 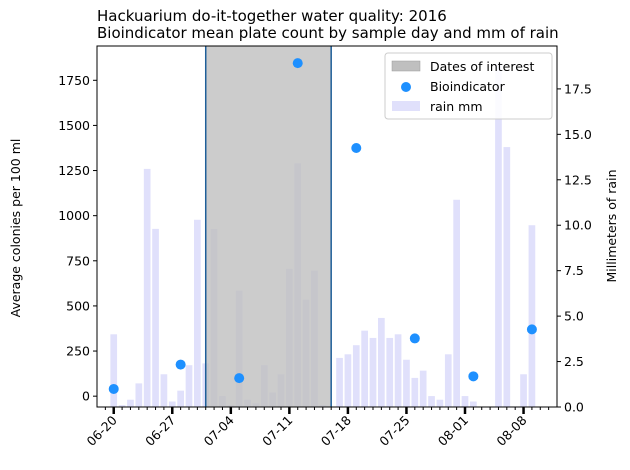 What do you see at coordinates (78, 351) in the screenshot?
I see `y-left-tick-label: 250` at bounding box center [78, 351].